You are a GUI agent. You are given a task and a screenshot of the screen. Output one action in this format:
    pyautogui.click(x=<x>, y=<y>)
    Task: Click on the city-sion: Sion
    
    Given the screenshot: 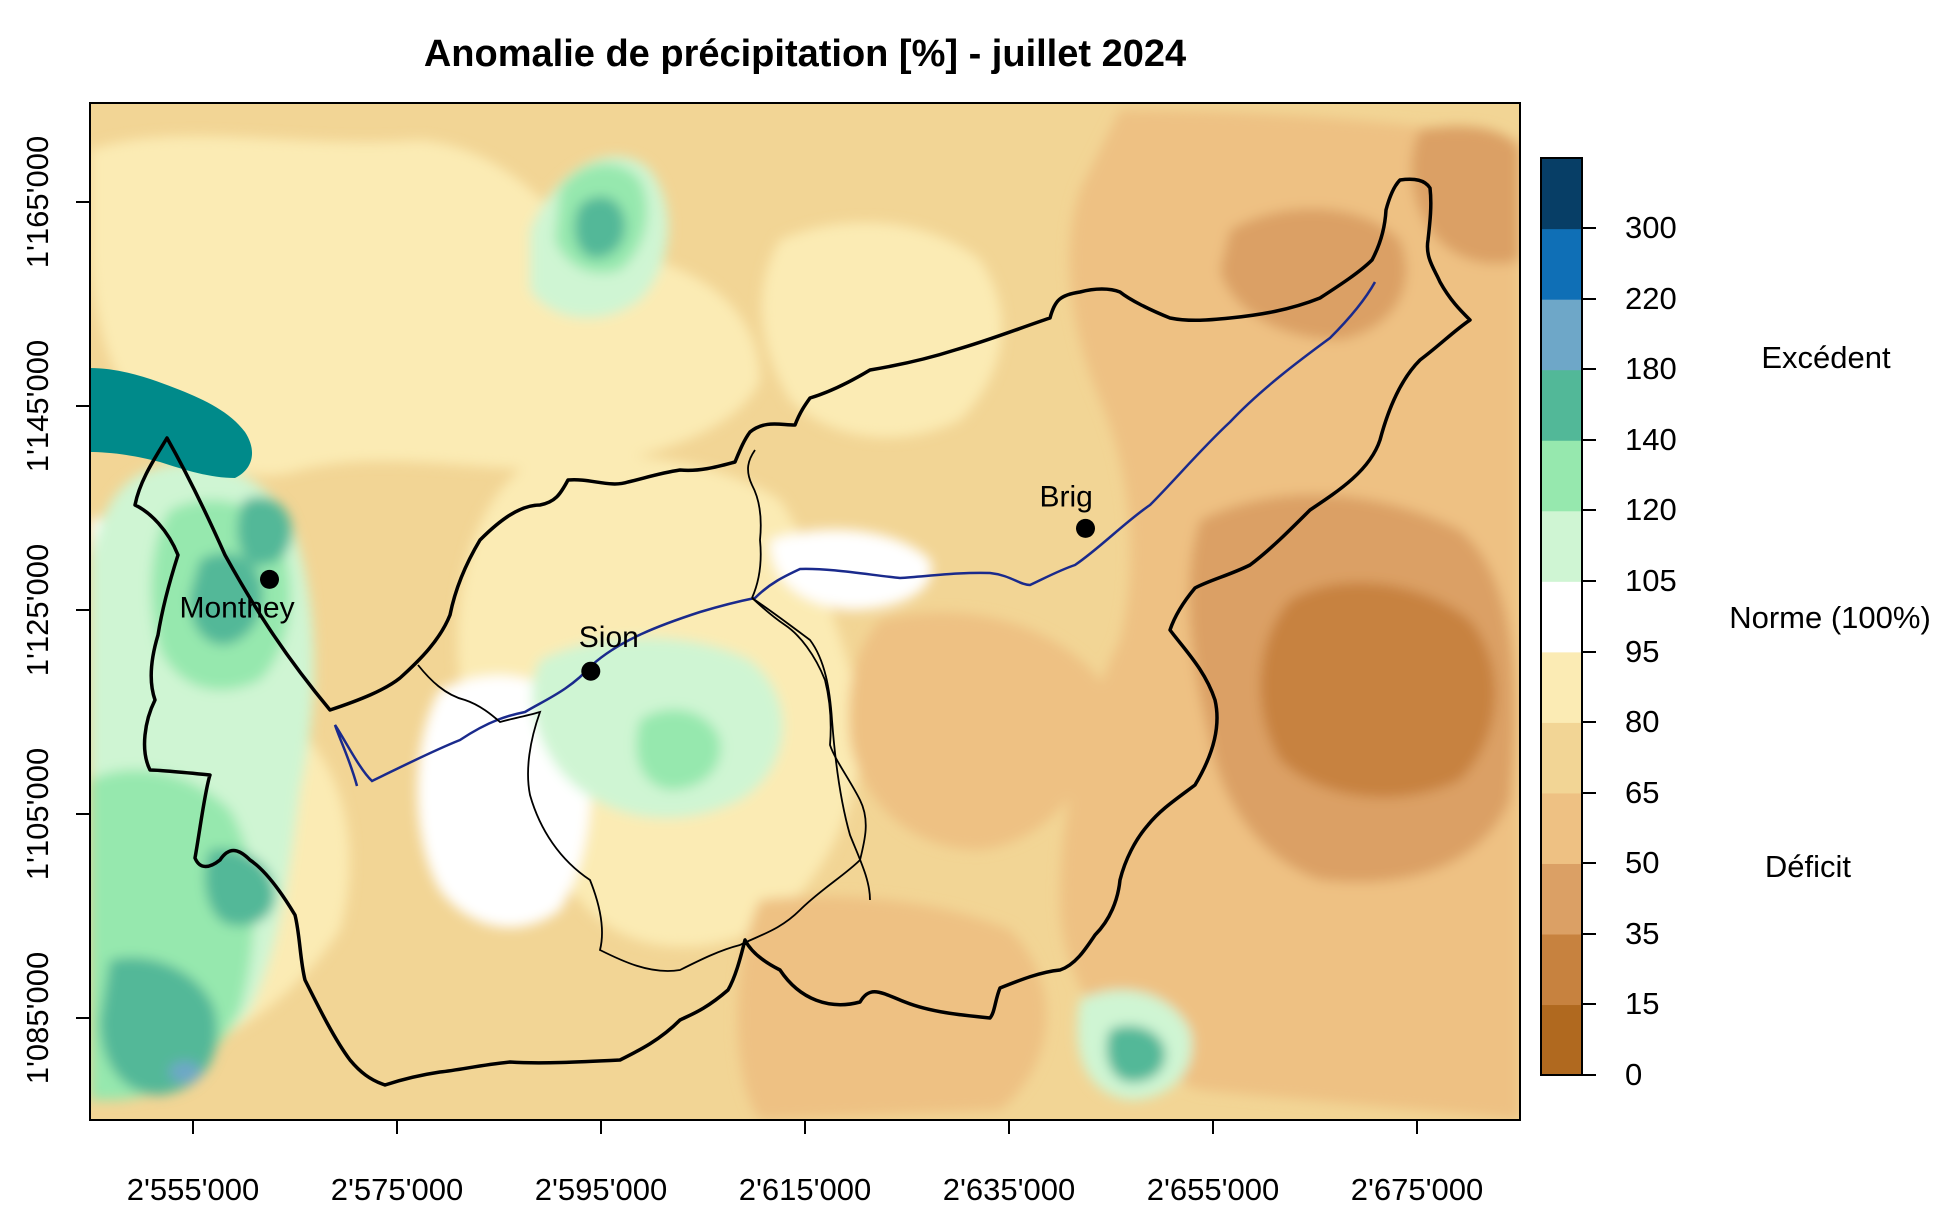 What is the action you would take?
    pyautogui.click(x=609, y=651)
    